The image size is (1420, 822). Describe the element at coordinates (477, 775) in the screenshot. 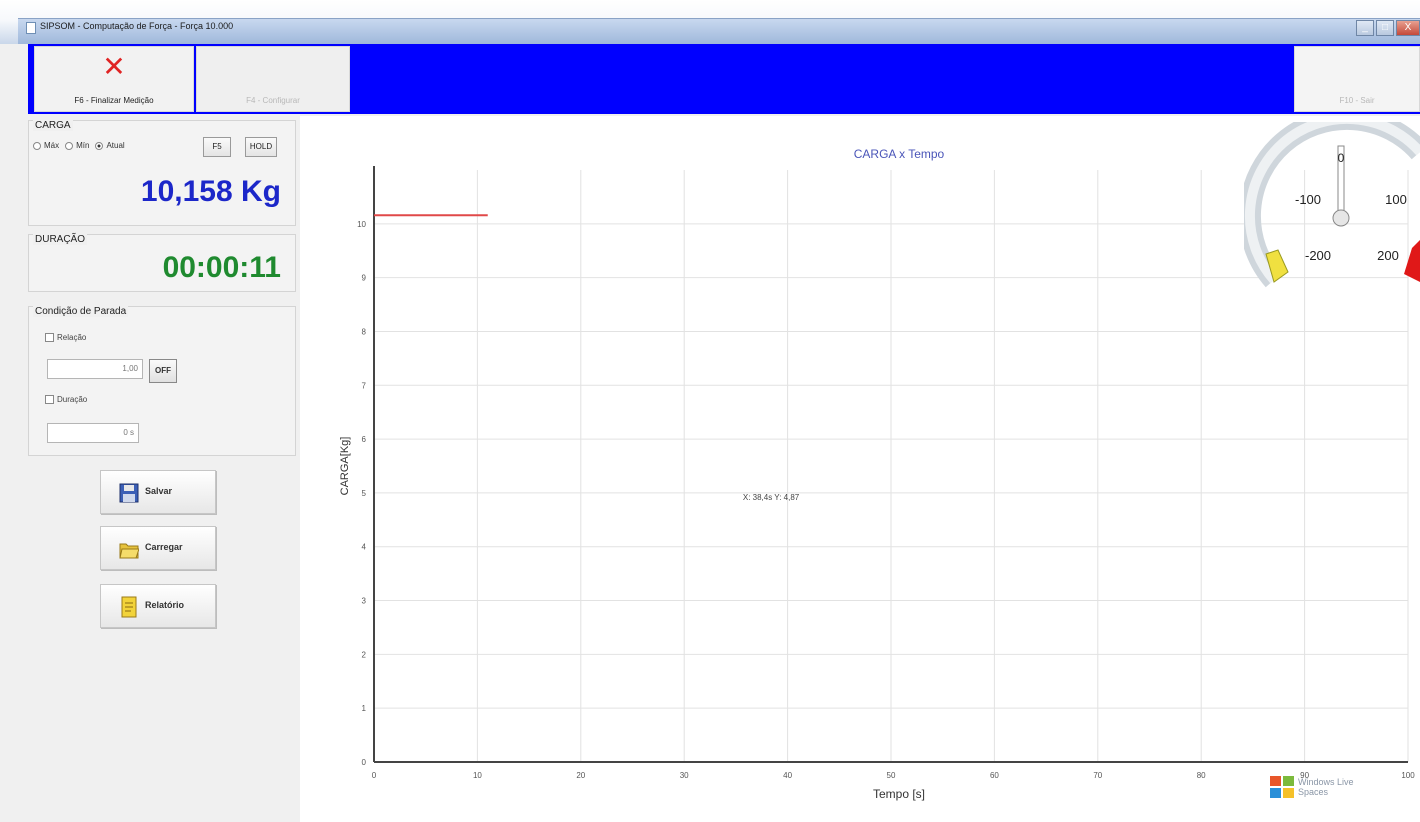

I see `x-tick-label: 10` at that location.